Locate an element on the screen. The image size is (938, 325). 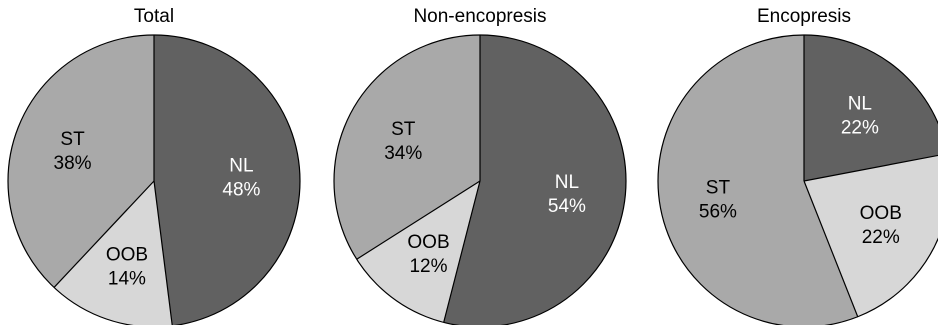
slice-label-non-encopresis-nl: NL 54% is located at coordinates (567, 194).